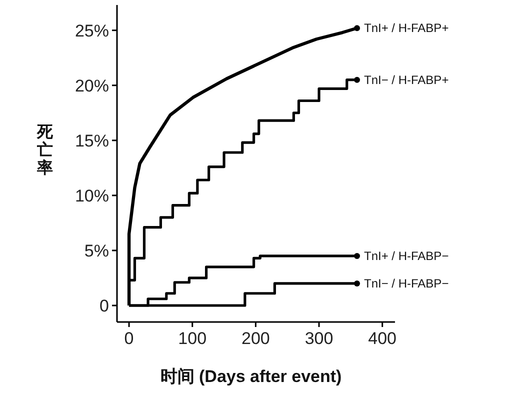  I want to click on y-tick-label: 0, so click(104, 306).